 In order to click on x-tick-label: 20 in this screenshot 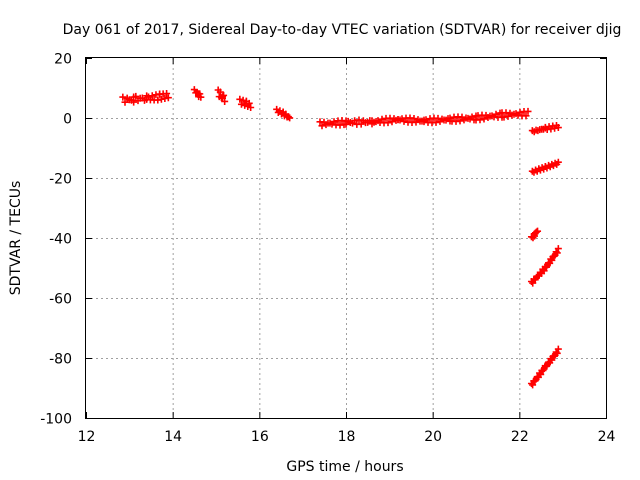, I will do `click(433, 437)`.